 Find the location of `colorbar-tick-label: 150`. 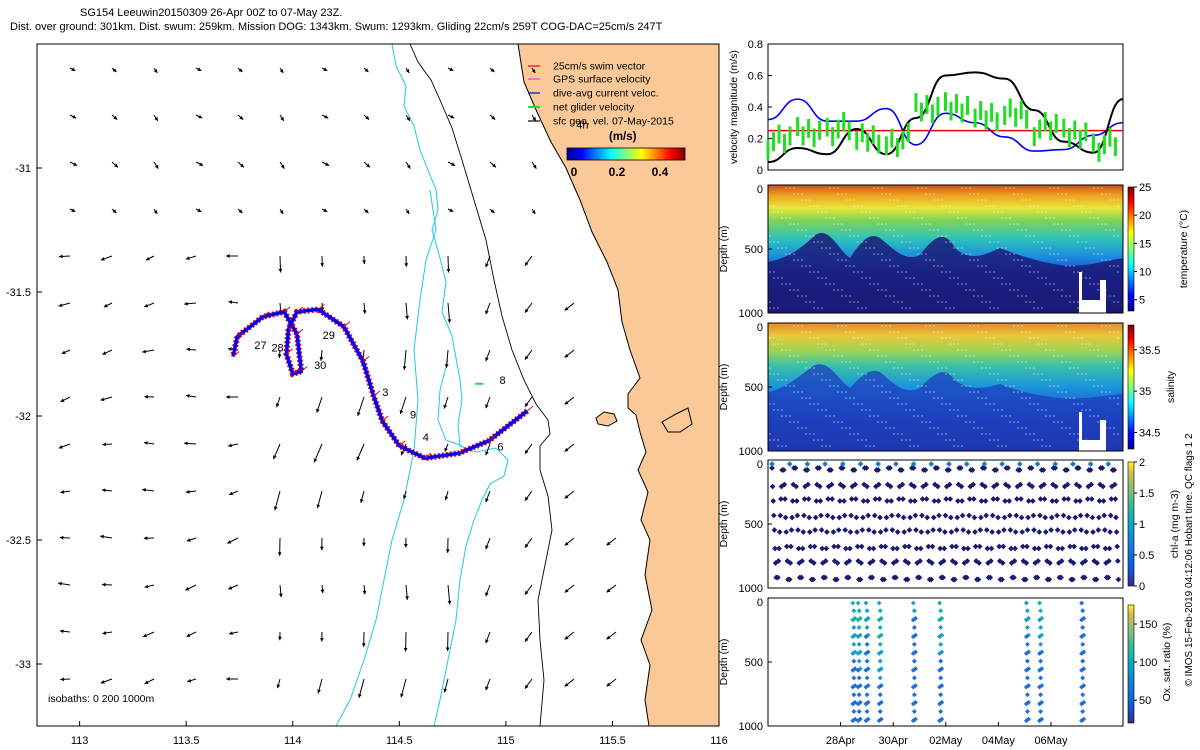

colorbar-tick-label: 150 is located at coordinates (1148, 625).